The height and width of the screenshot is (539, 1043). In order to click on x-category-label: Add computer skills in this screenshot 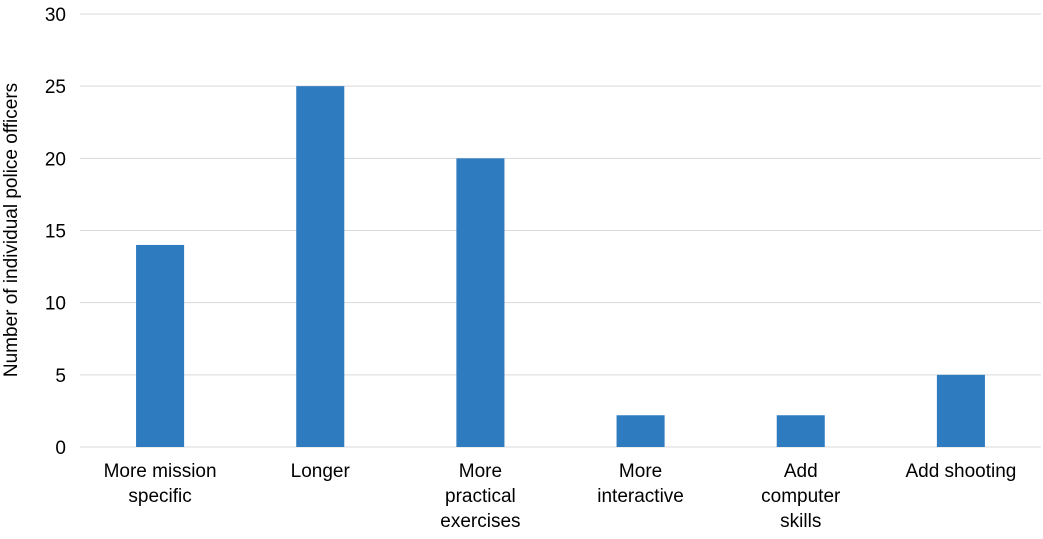, I will do `click(801, 496)`.